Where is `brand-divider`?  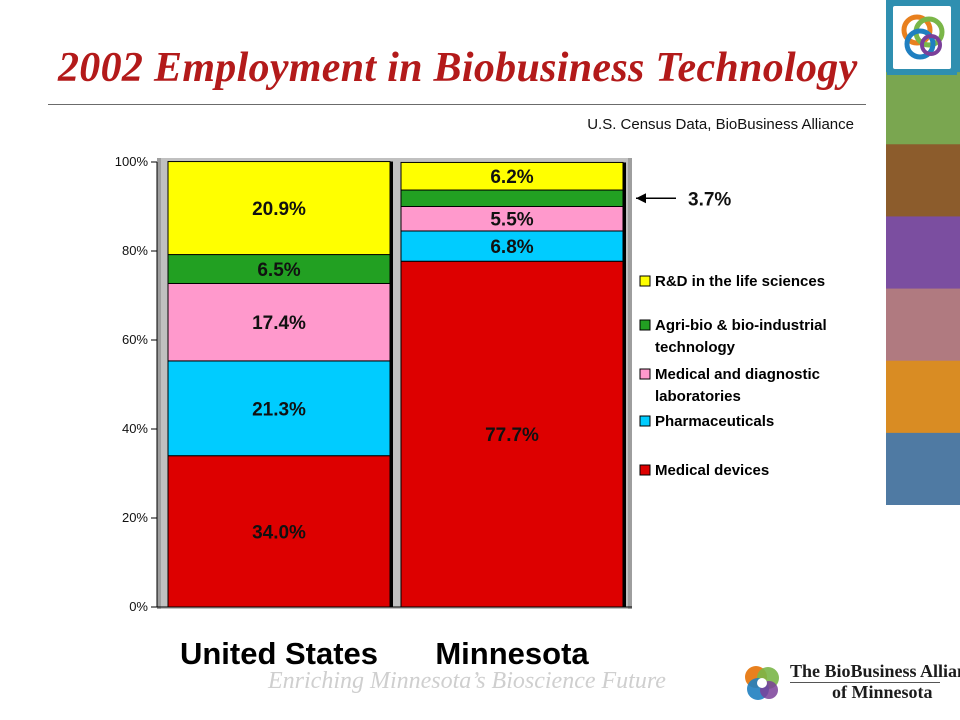
brand-divider is located at coordinates (865, 682).